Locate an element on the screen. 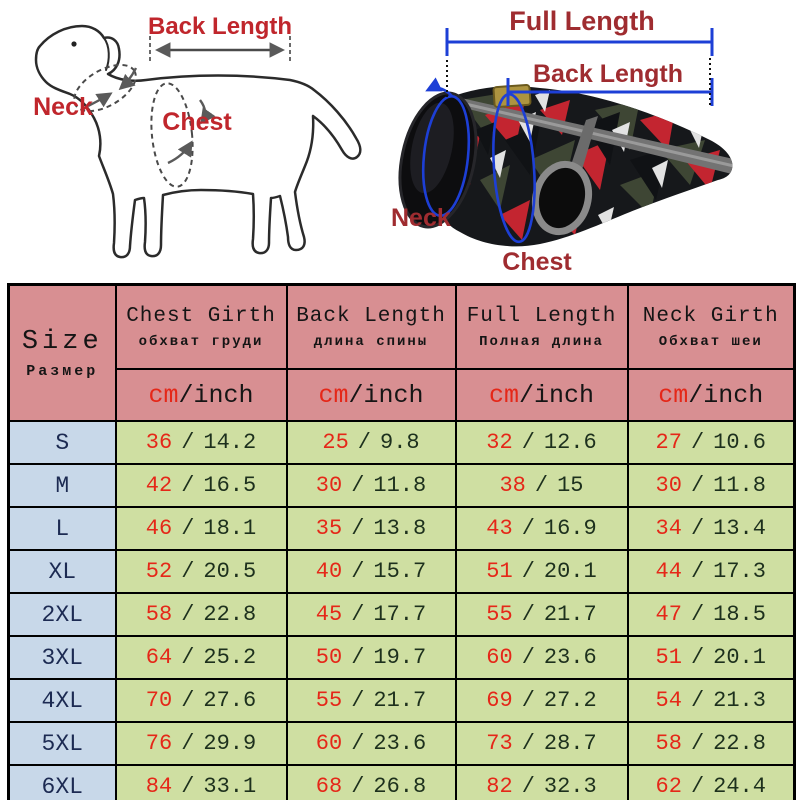 Image resolution: width=800 pixels, height=800 pixels. measure-cell: 44 / 17.3 is located at coordinates (711, 571).